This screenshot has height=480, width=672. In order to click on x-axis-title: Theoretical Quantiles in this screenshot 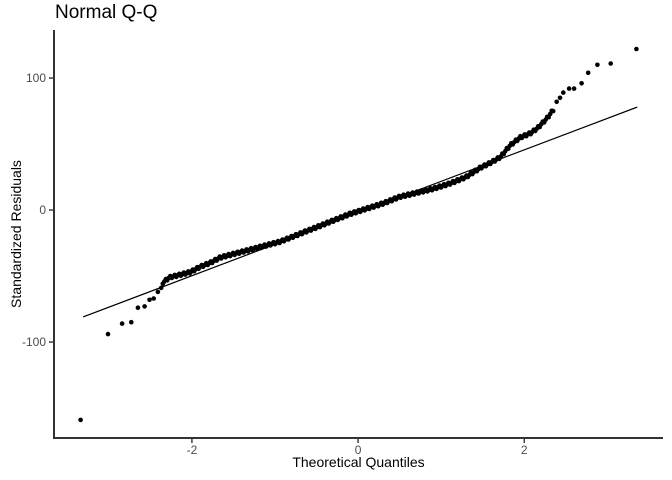, I will do `click(358, 462)`.